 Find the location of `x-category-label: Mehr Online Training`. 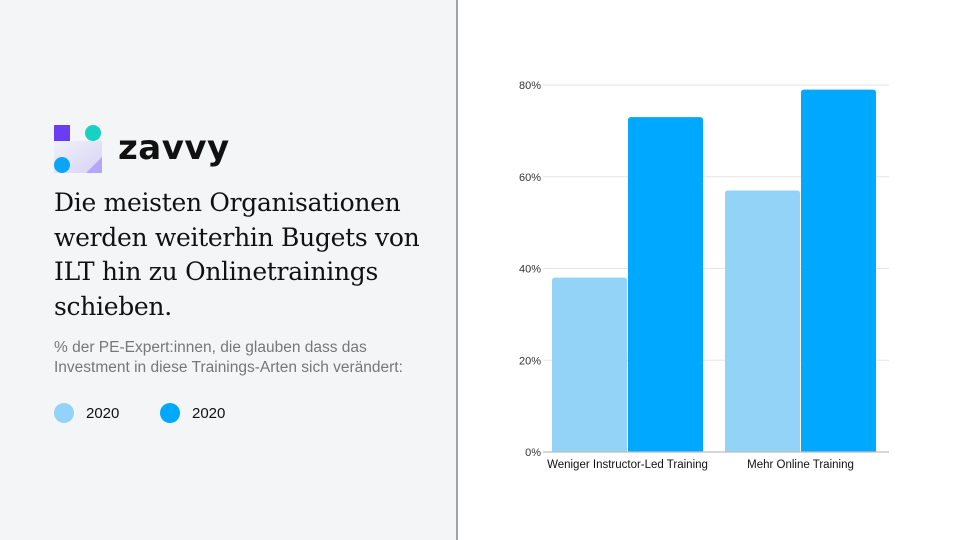

x-category-label: Mehr Online Training is located at coordinates (800, 465).